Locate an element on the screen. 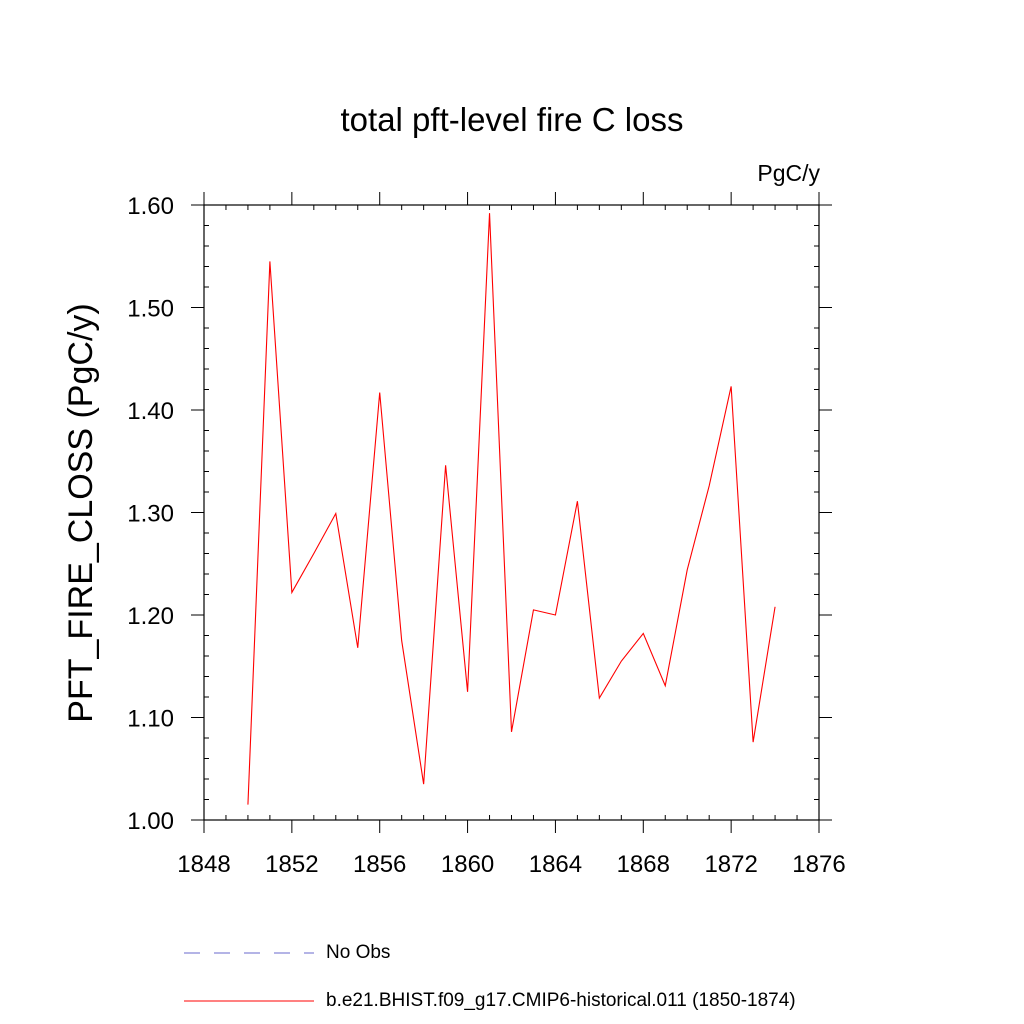 The image size is (1024, 1024). x-tick-label: 1868 is located at coordinates (643, 864).